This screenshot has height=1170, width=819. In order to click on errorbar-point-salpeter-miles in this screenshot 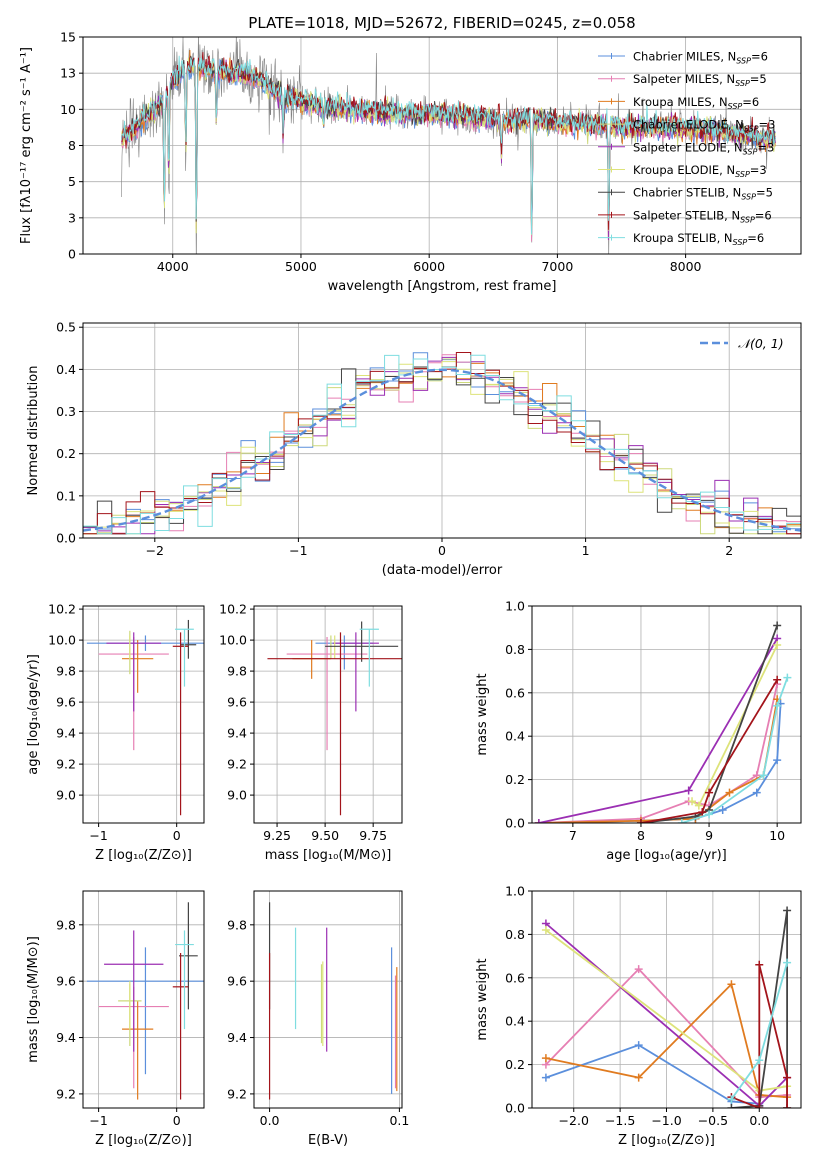, I will do `click(327, 694)`.